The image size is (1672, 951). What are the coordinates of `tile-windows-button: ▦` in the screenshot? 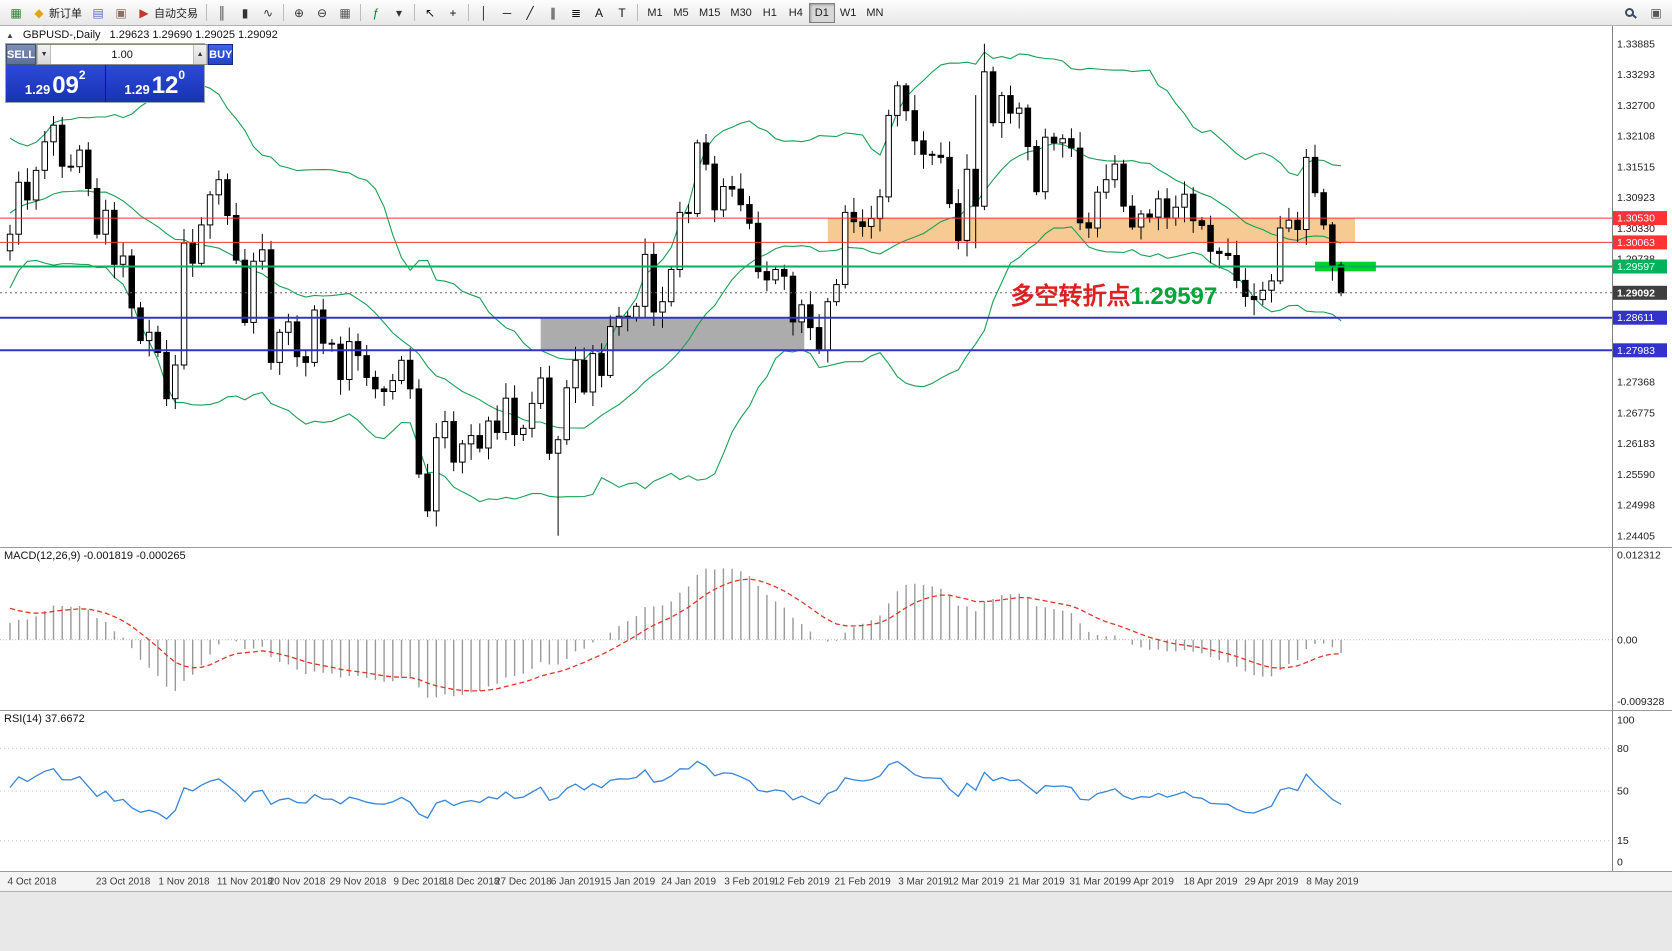 It's located at (345, 13).